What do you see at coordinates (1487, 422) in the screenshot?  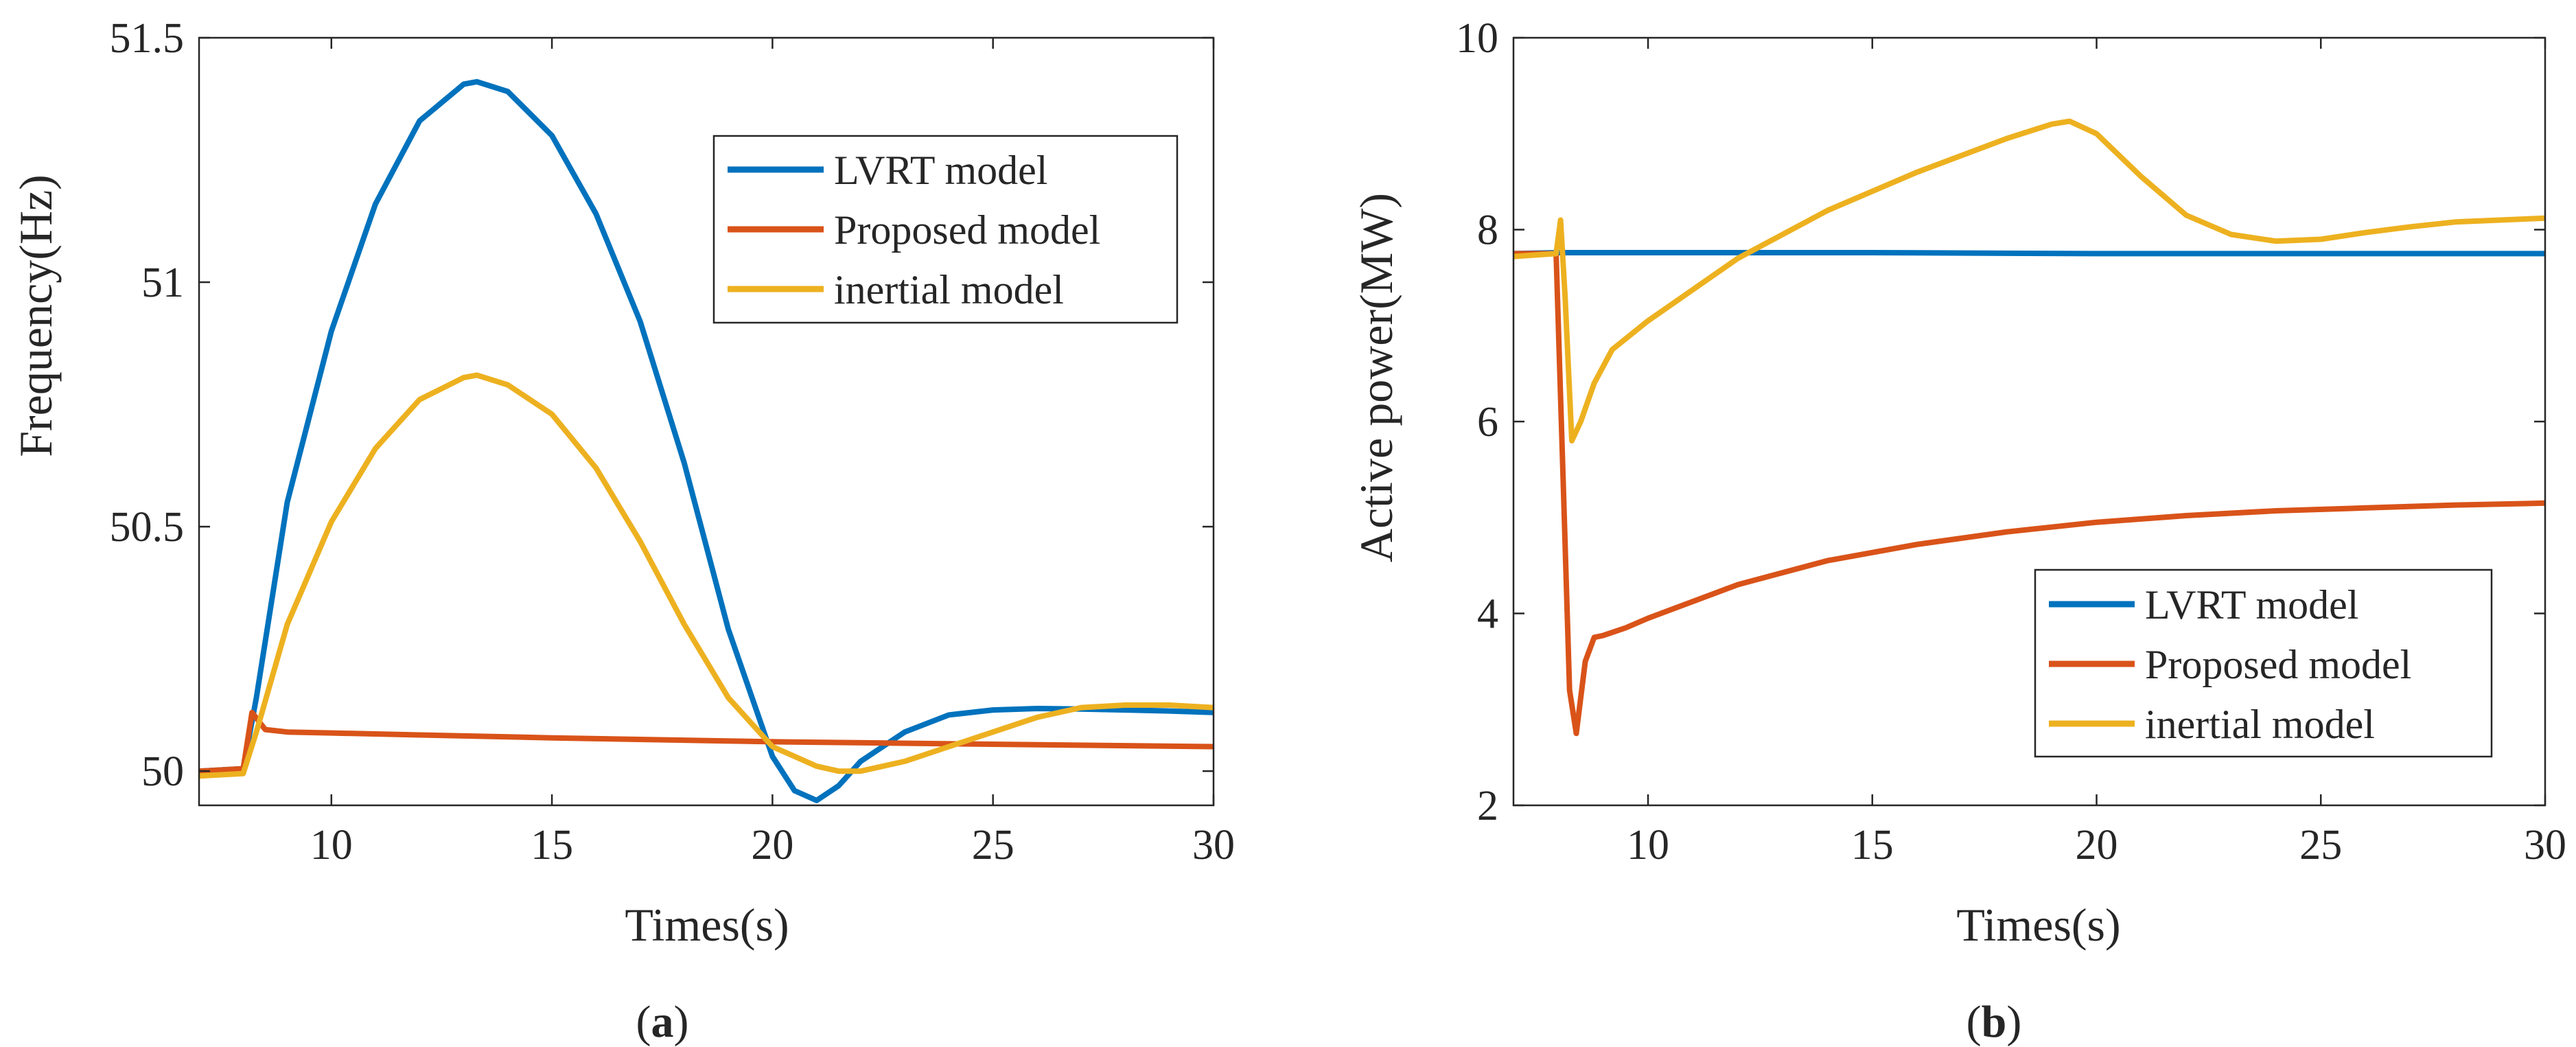 I see `y-tick-label: 6` at bounding box center [1487, 422].